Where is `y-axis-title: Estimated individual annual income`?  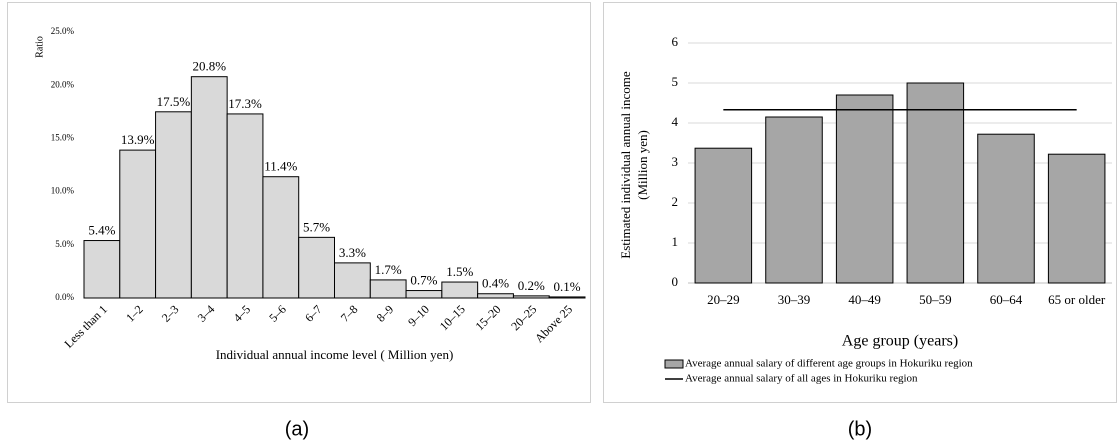
y-axis-title: Estimated individual annual income is located at coordinates (625, 165).